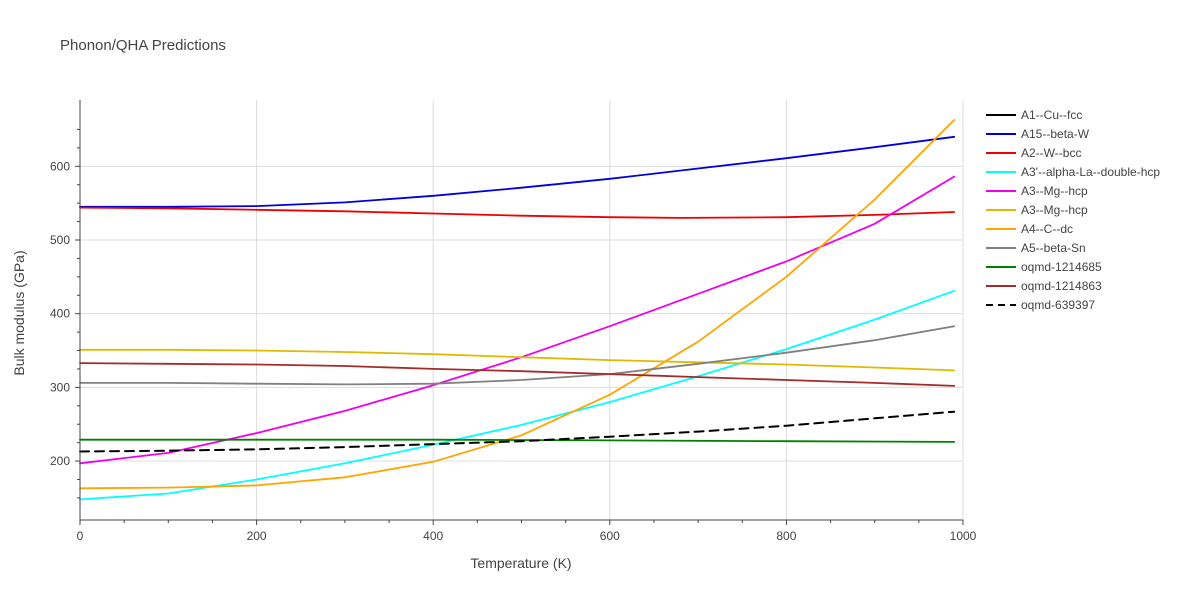 The height and width of the screenshot is (600, 1200). What do you see at coordinates (60, 240) in the screenshot?
I see `y-tick-label: 500` at bounding box center [60, 240].